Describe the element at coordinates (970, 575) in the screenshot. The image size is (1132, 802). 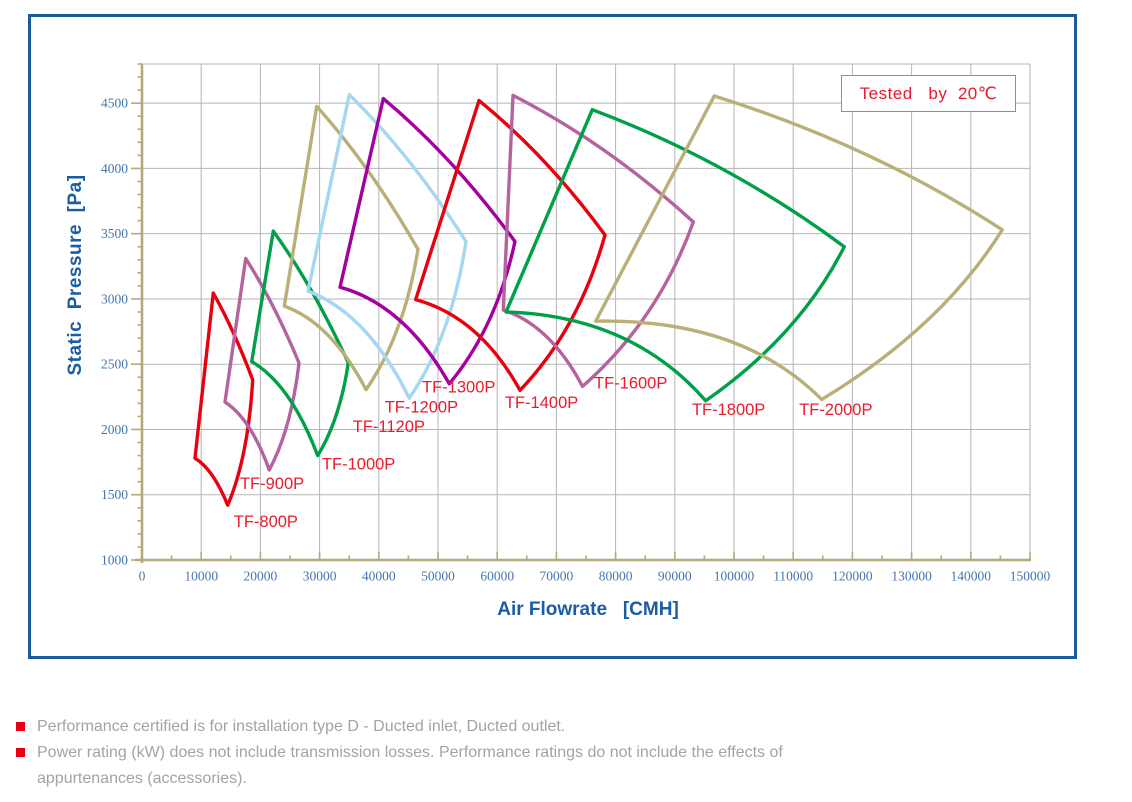
I see `svg-text: 140000` at that location.